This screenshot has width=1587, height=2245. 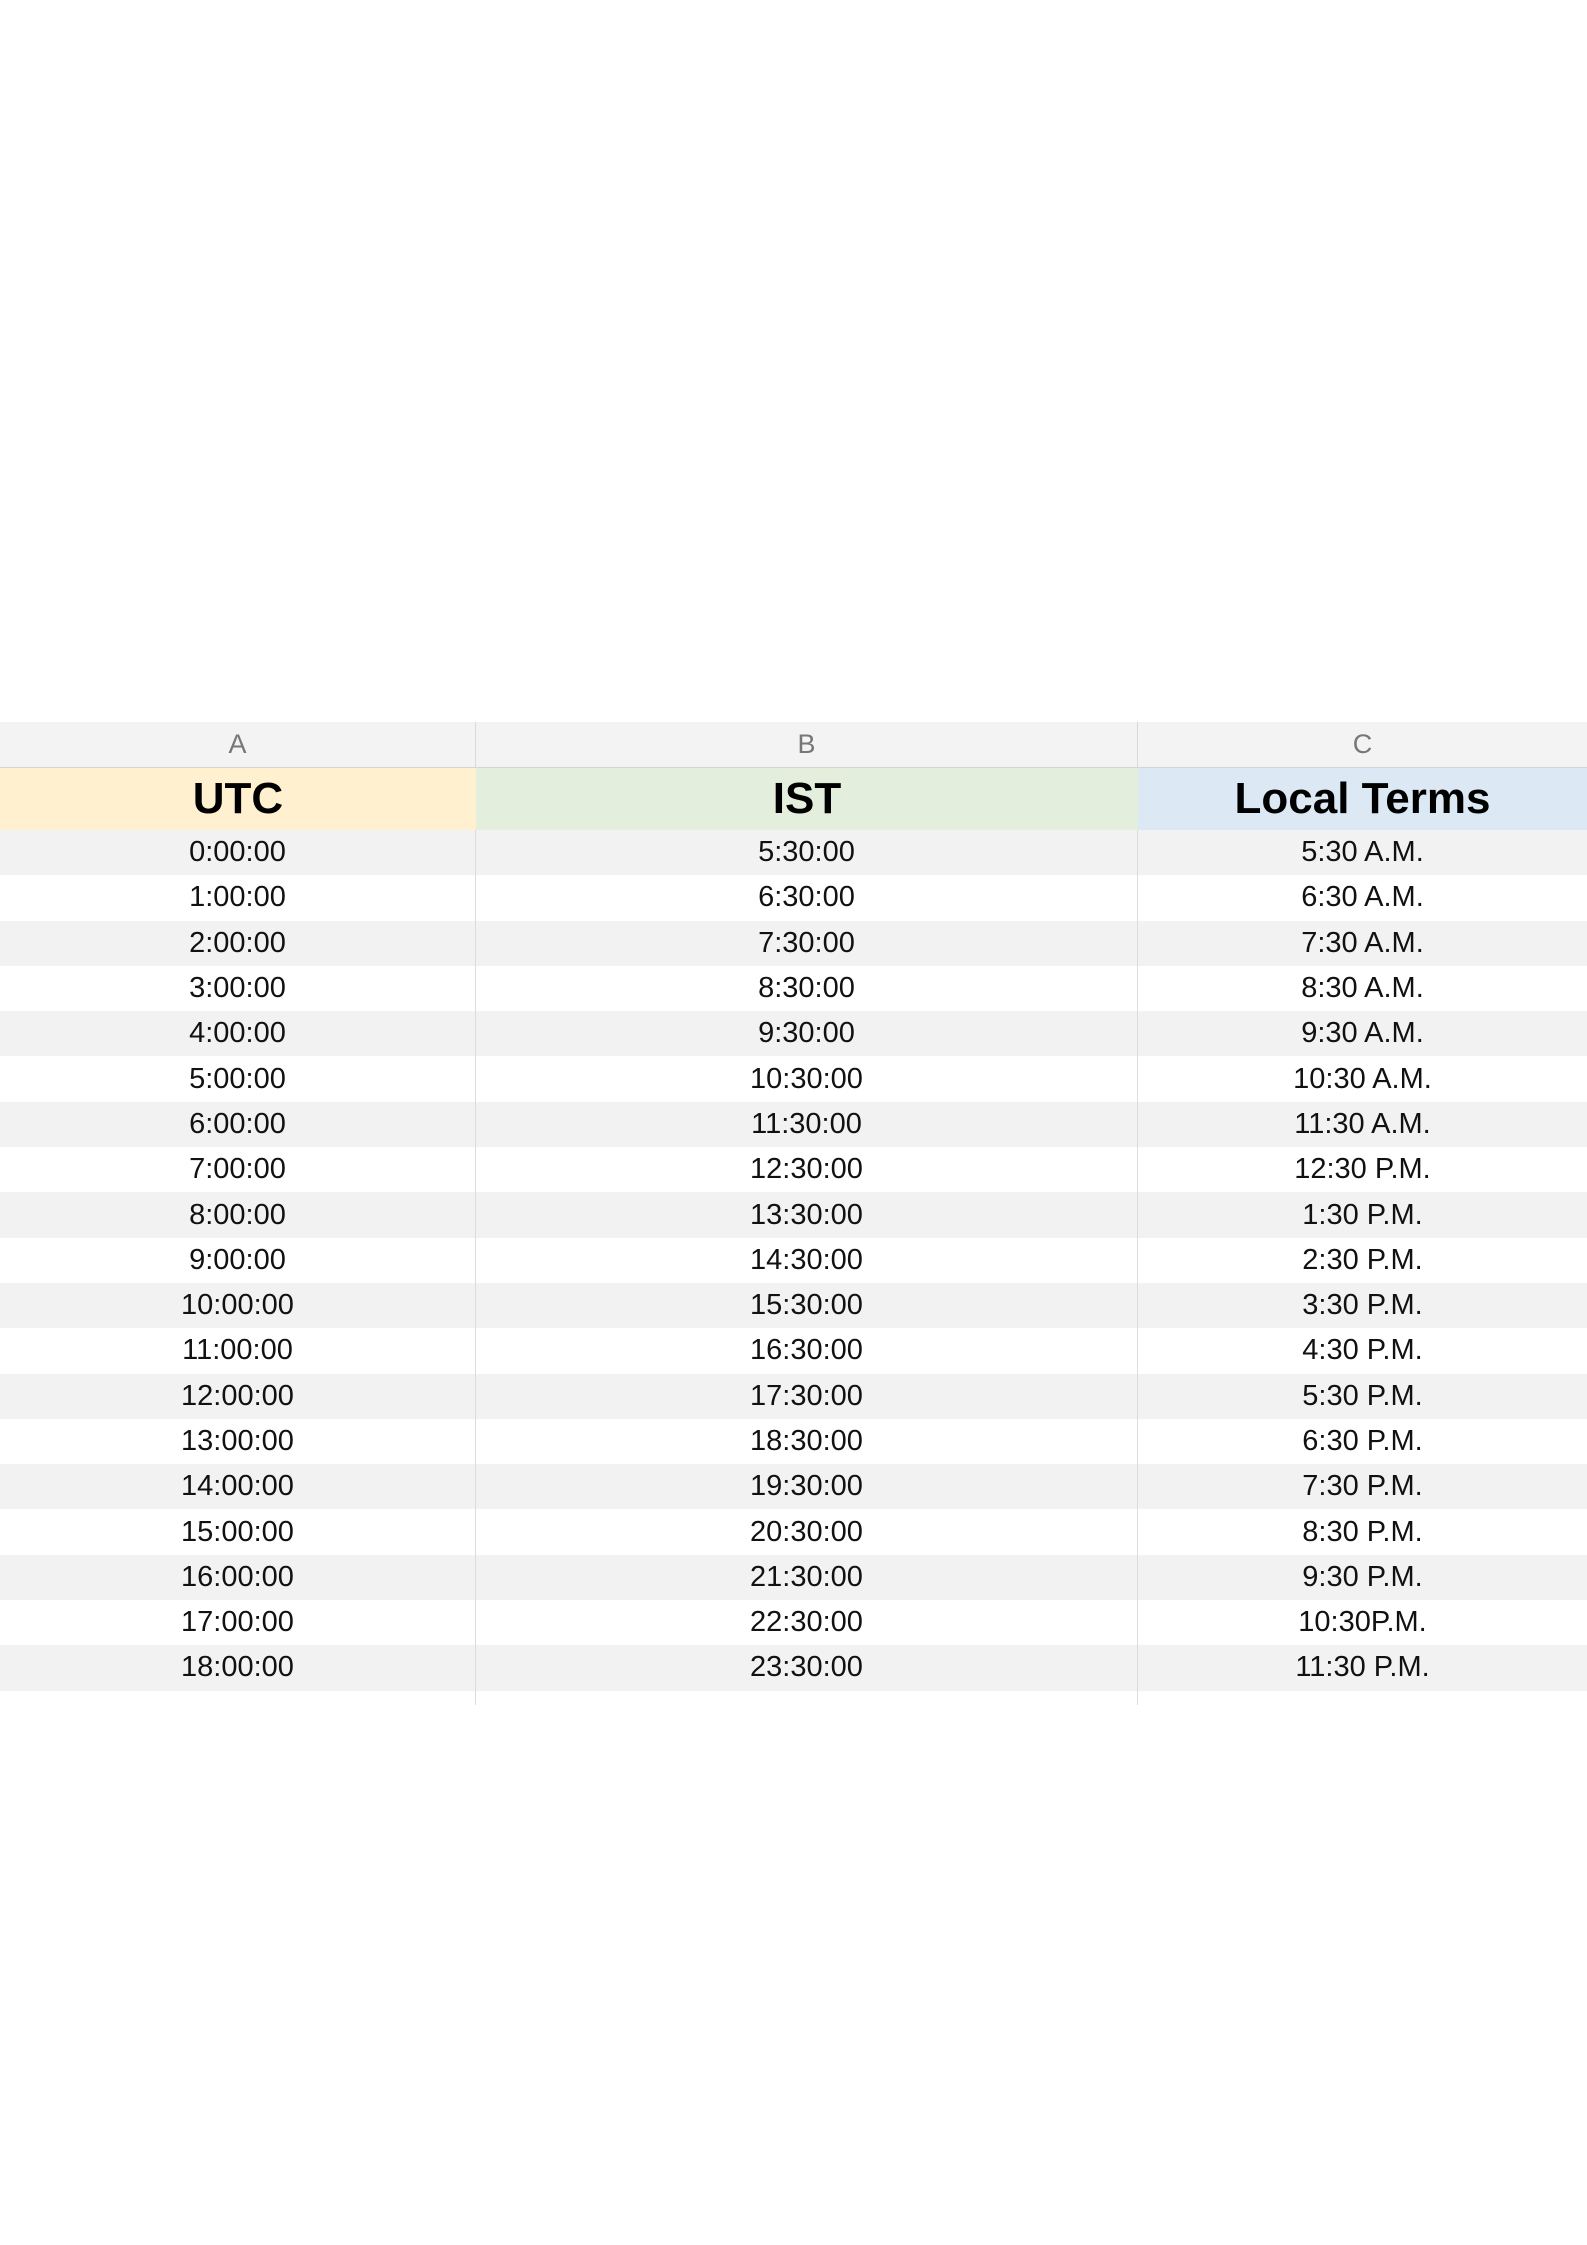 I want to click on table-row: 12:00:00 17:30:00 5:30 P.M., so click(x=793, y=1396).